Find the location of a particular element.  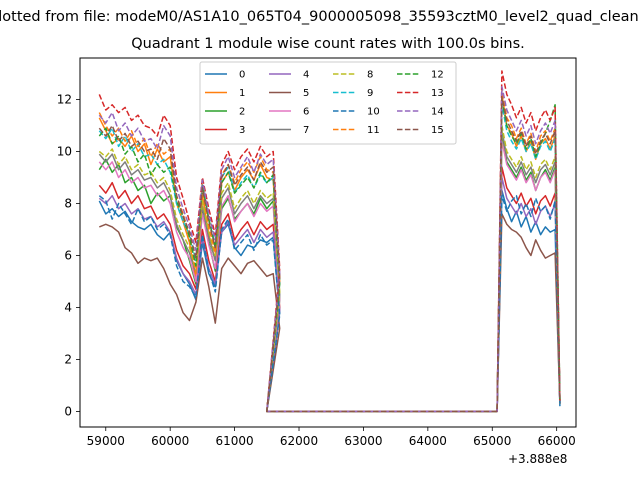

y-tick-label: 8 is located at coordinates (68, 204).